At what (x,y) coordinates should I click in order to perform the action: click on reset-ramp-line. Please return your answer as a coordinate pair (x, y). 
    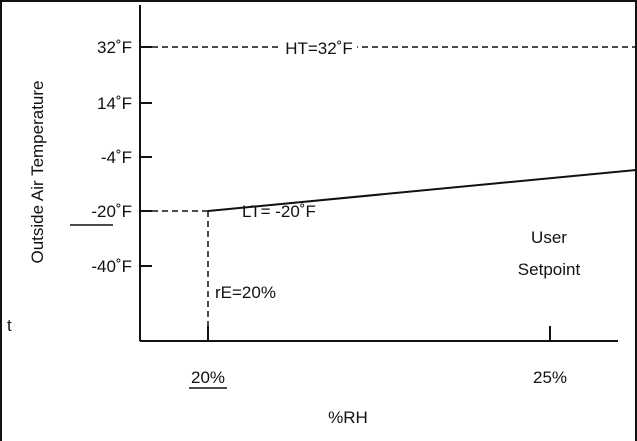
    Looking at the image, I should click on (422, 190).